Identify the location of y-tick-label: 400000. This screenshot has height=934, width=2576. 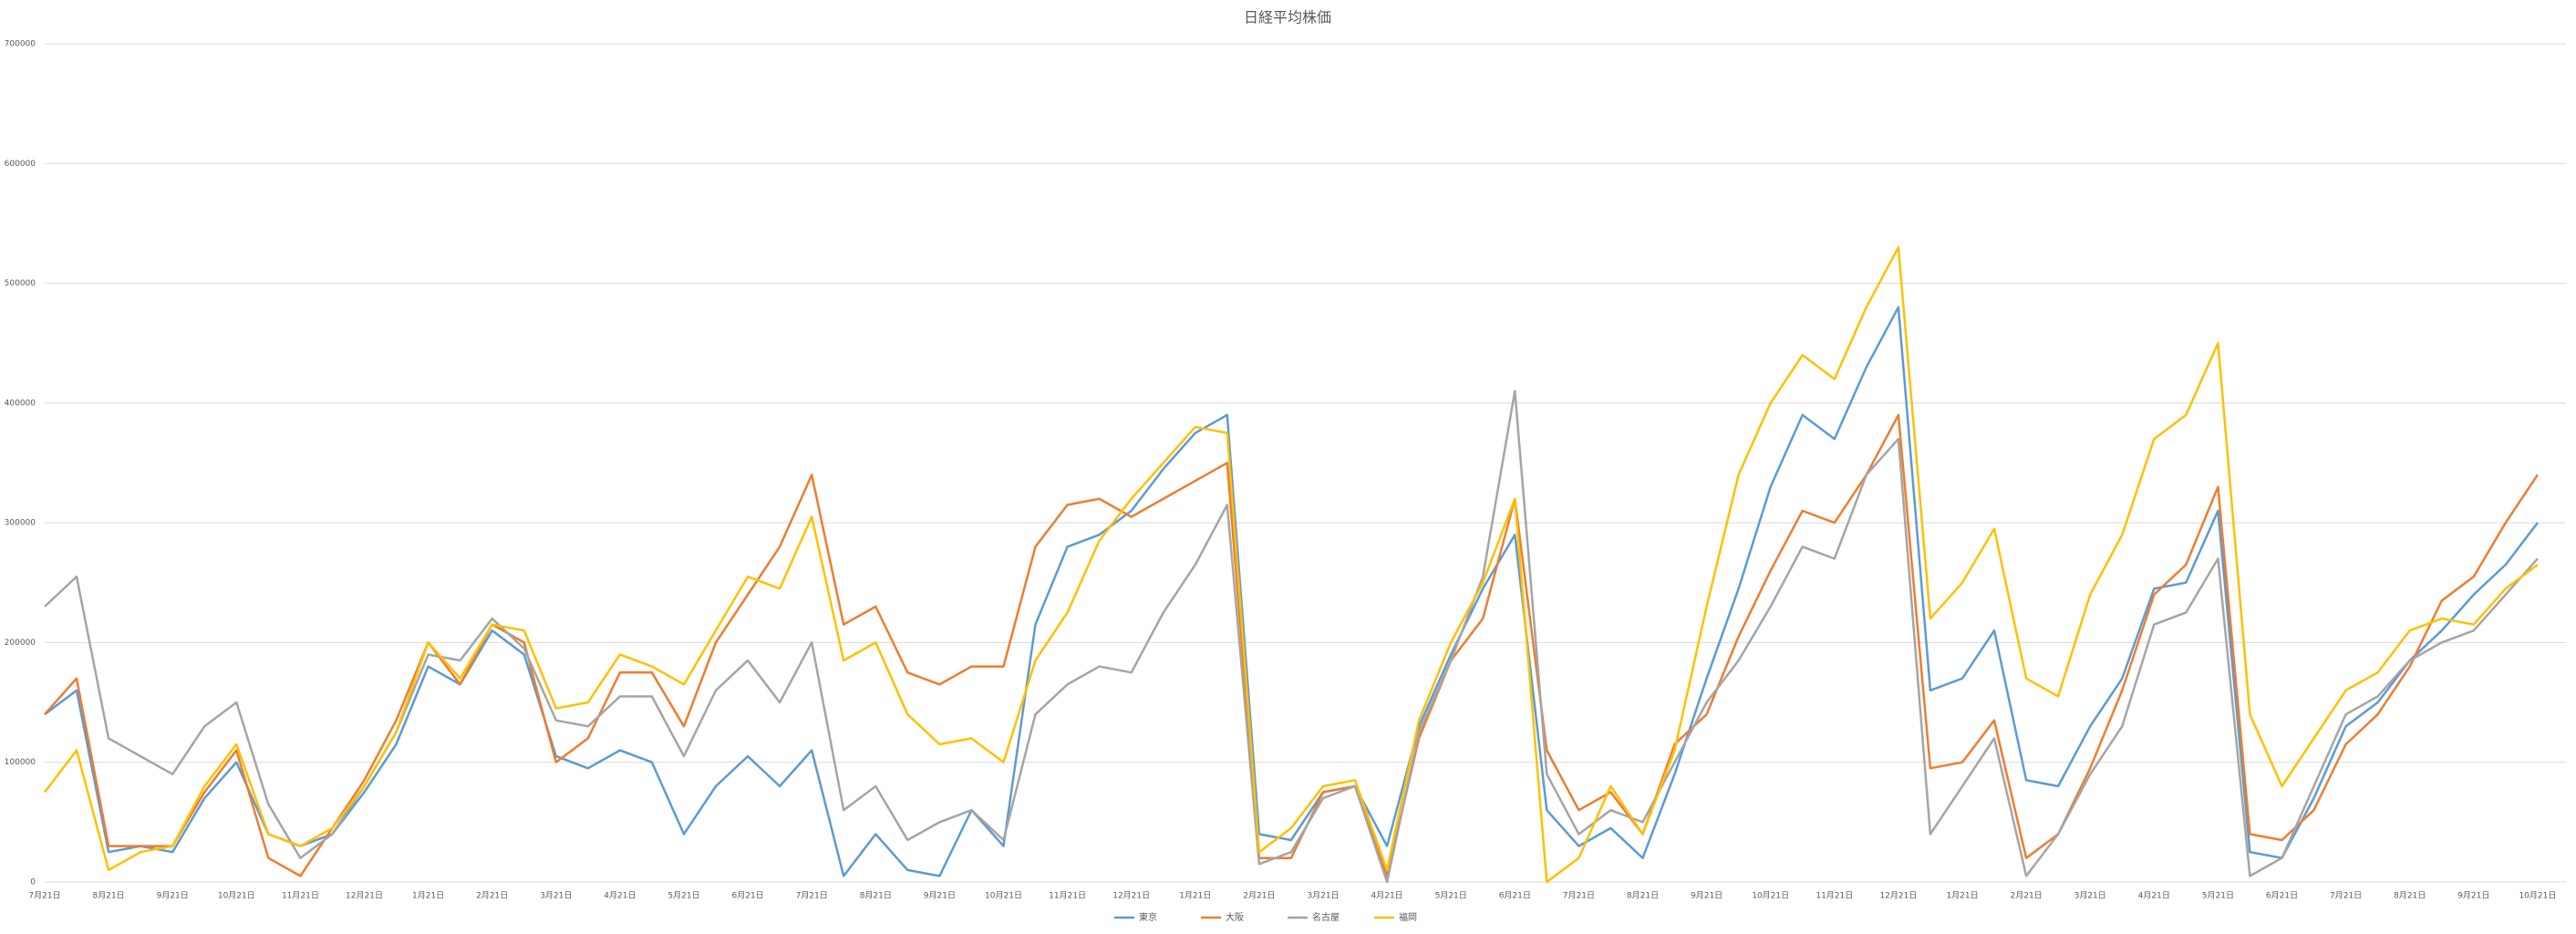
(20, 404).